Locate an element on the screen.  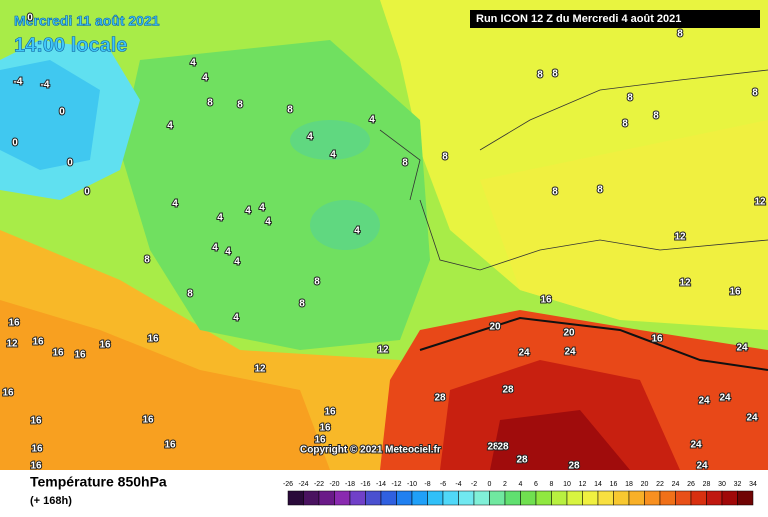
orange-zone is located at coordinates (165, 385).